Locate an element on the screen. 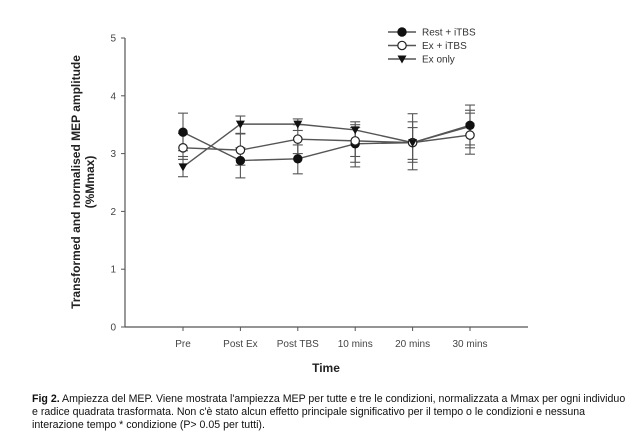 The image size is (640, 447). y-axis-title-unit: (%Mmax) is located at coordinates (90, 182).